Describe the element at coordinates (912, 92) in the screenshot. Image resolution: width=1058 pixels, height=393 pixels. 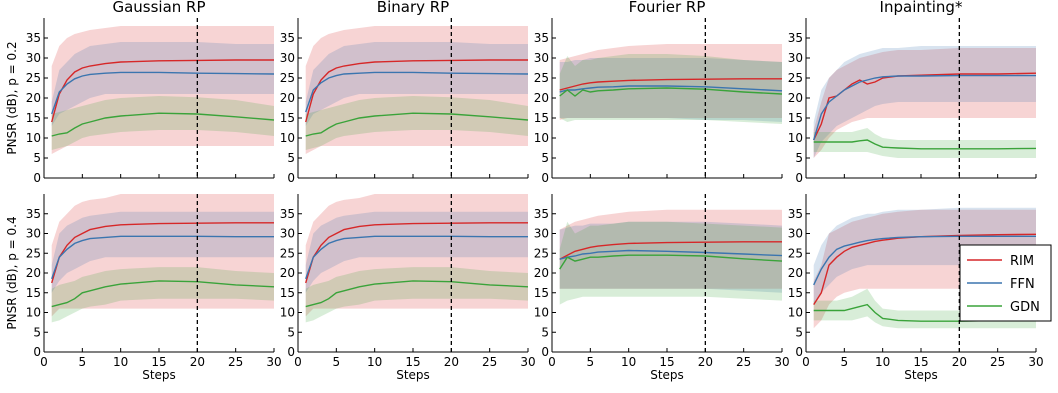
I see `subplot-3: 0 5 10 15 20 25 30 35 Inpainting*` at that location.